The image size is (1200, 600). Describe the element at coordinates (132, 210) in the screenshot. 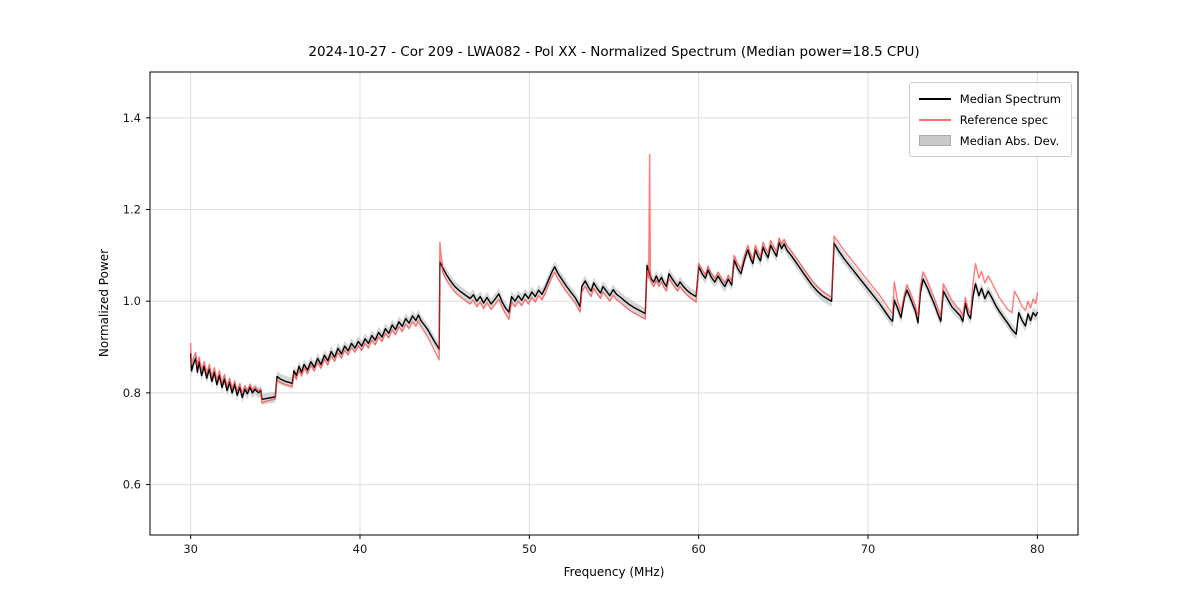

I see `y-tick-label: 1.2` at that location.